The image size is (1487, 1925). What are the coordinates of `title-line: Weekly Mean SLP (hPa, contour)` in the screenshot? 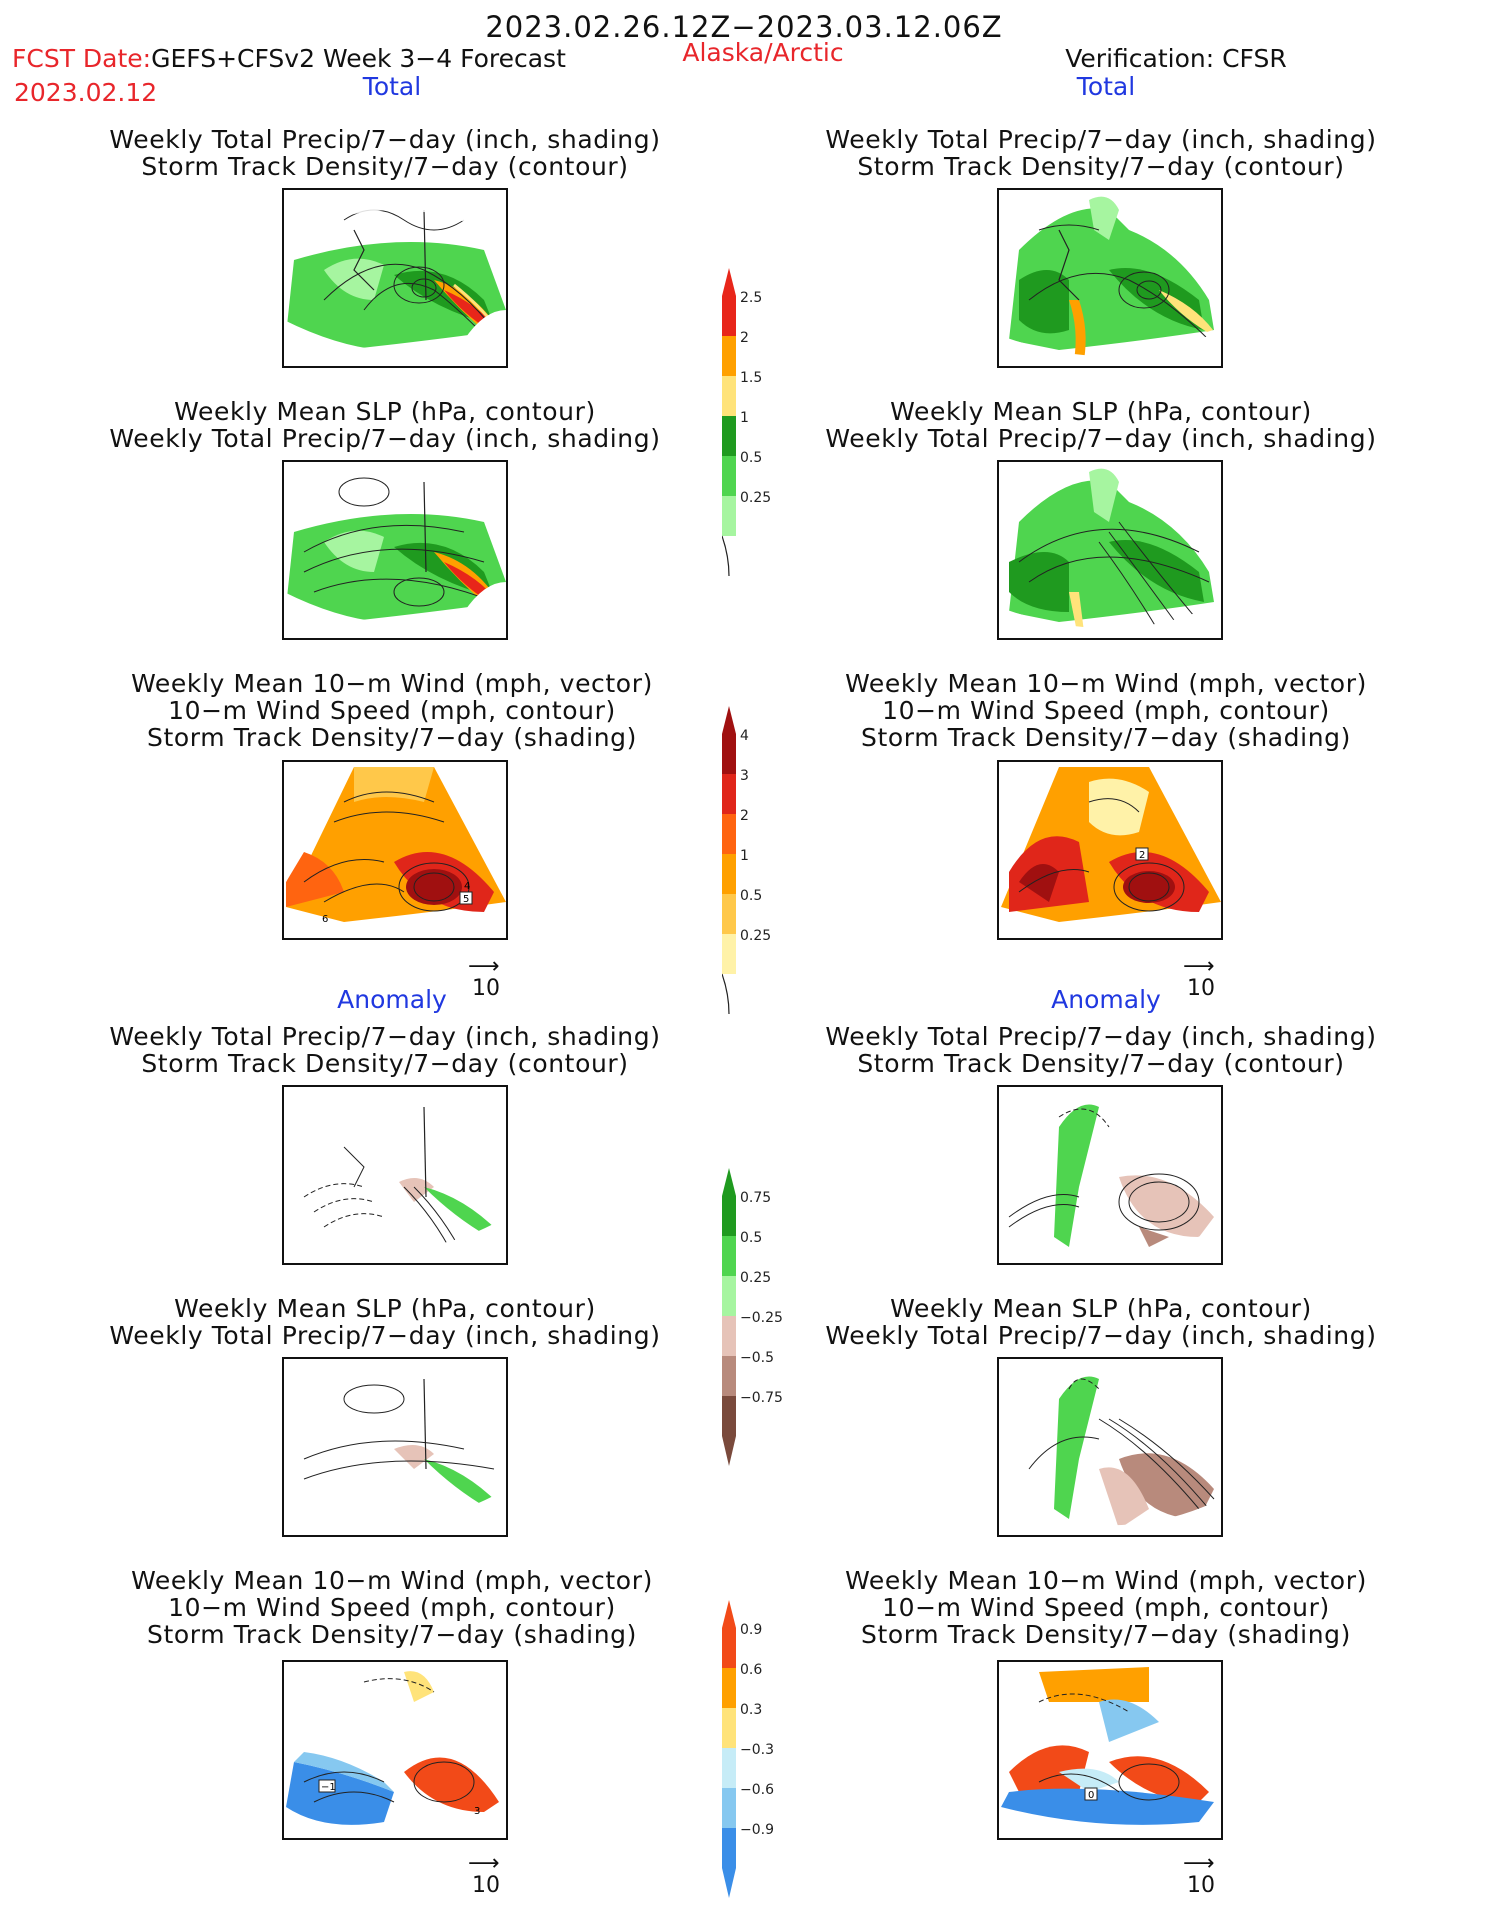 It's located at (385, 1308).